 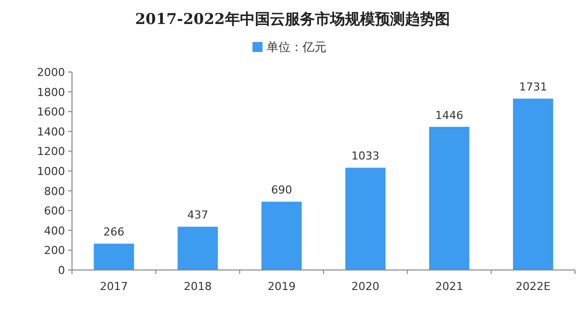 I want to click on chart-title: 2017-2022年中国云服务市场规模预测趋势图, so click(x=292, y=19).